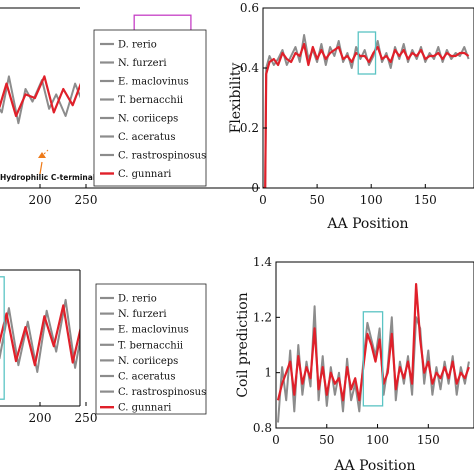  What do you see at coordinates (86, 200) in the screenshot?
I see `tl-xtick-label: 250` at bounding box center [86, 200].